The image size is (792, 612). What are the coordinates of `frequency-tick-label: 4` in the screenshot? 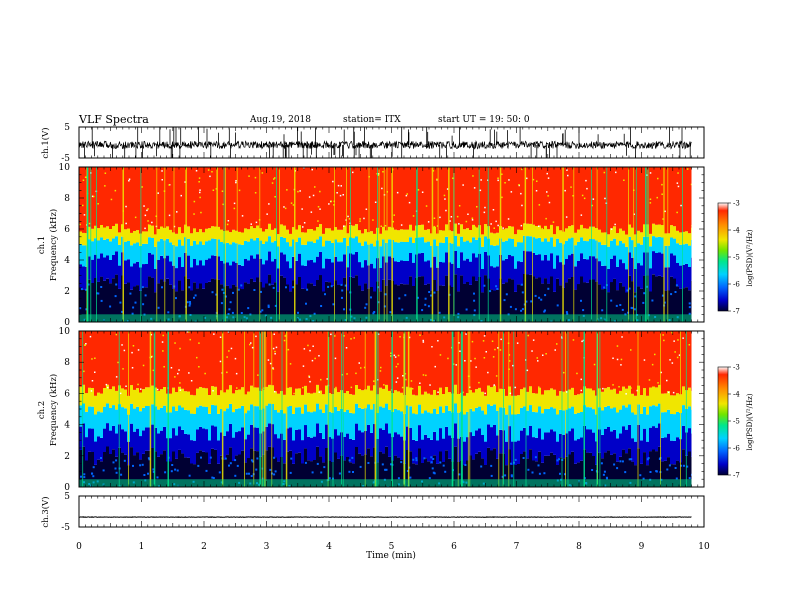 It's located at (67, 261).